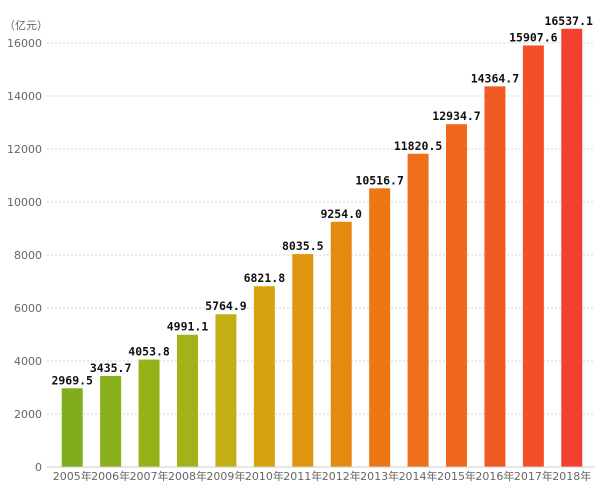 The image size is (595, 494). I want to click on data-label: 10516.7, so click(379, 180).